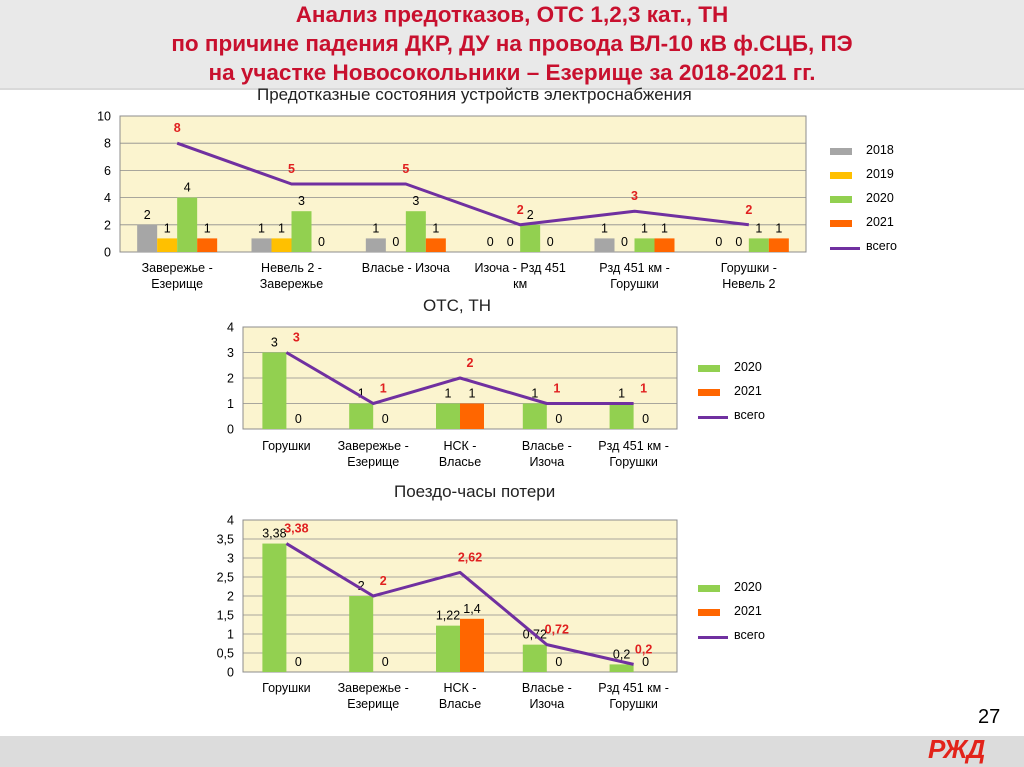 The image size is (1024, 767). What do you see at coordinates (460, 454) in the screenshot?
I see `x-category-label: НСК - Власье` at bounding box center [460, 454].